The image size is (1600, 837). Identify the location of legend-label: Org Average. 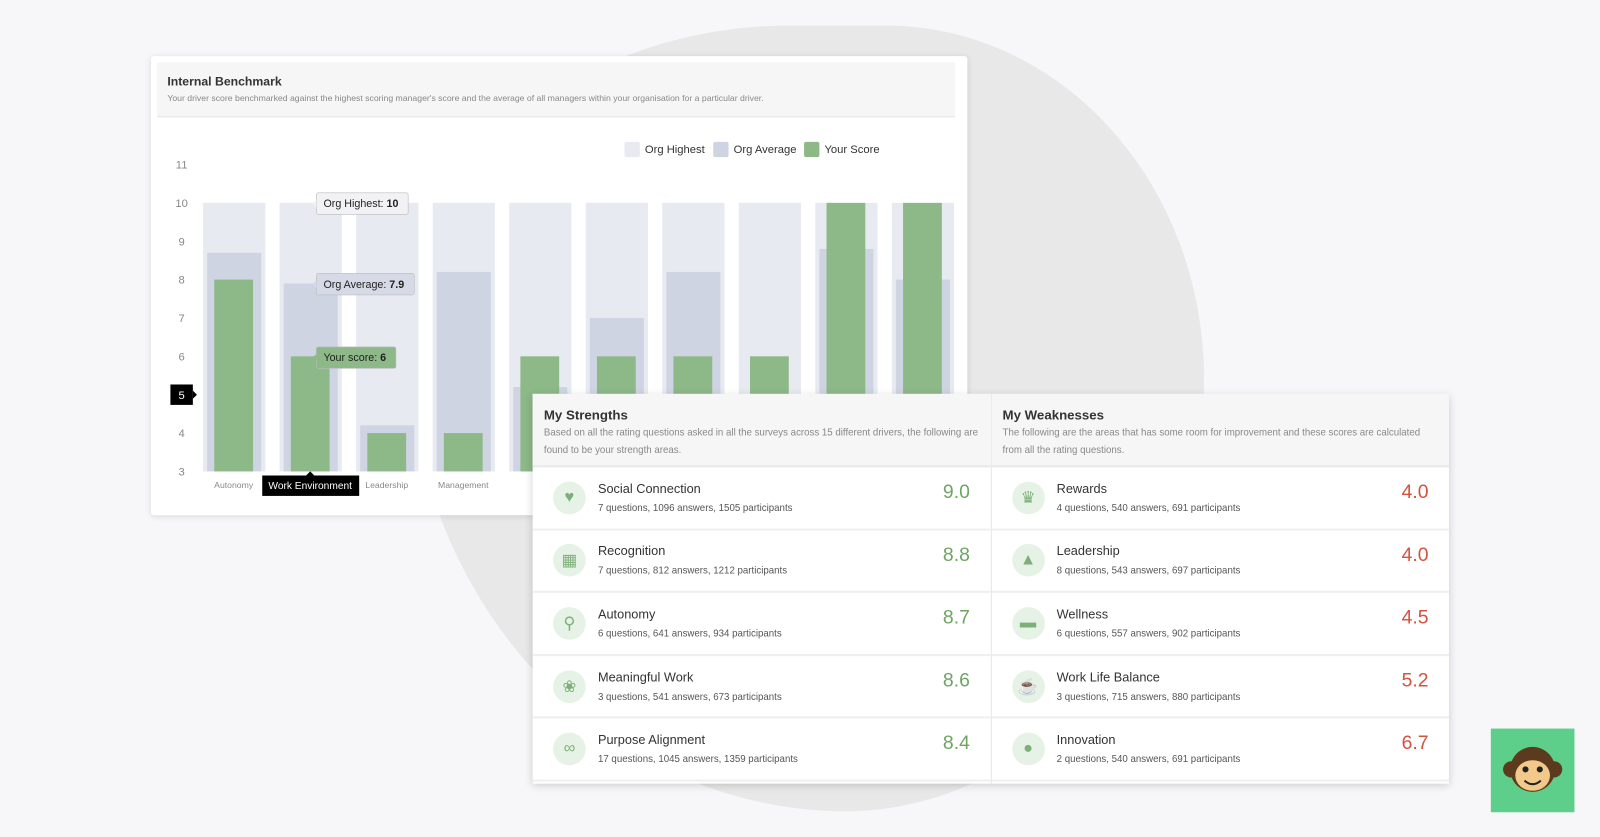
(765, 150).